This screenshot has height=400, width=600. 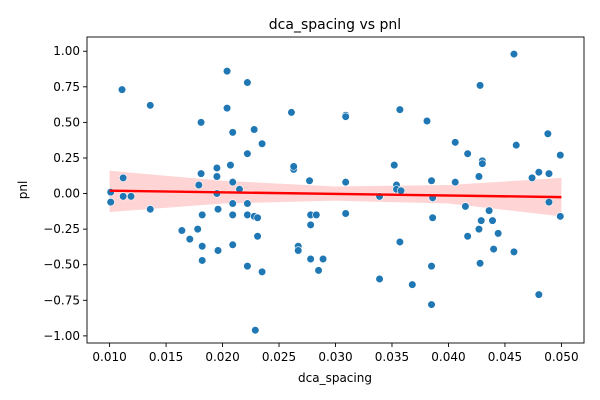 I want to click on x-tick-label: 0.010, so click(x=109, y=357).